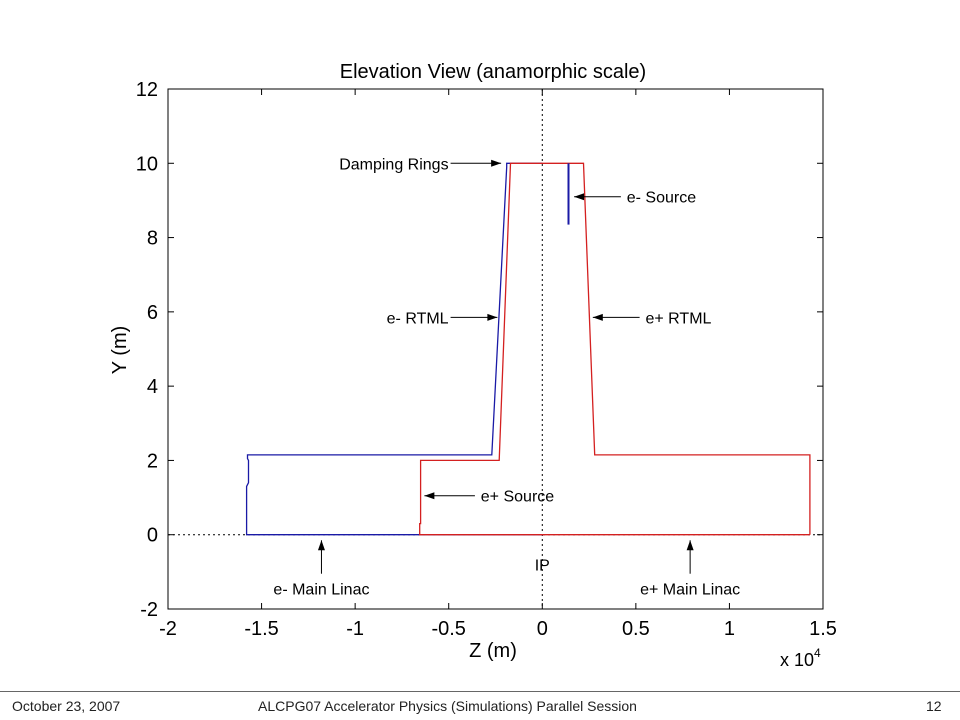 The height and width of the screenshot is (720, 960). I want to click on annotation-e-source: e+ Source, so click(517, 497).